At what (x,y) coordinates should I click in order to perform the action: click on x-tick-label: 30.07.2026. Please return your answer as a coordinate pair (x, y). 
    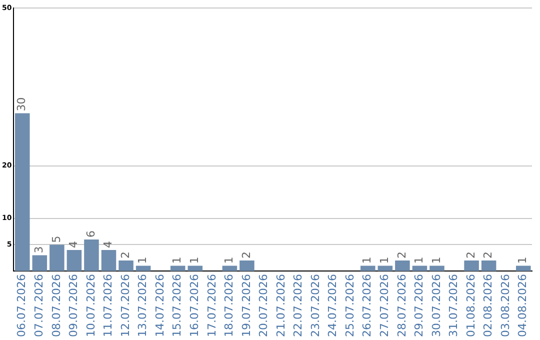
    Looking at the image, I should click on (436, 306).